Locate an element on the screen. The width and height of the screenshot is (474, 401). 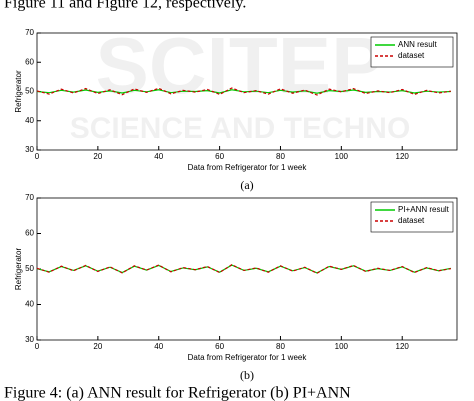
caption: (b) is located at coordinates (247, 375).